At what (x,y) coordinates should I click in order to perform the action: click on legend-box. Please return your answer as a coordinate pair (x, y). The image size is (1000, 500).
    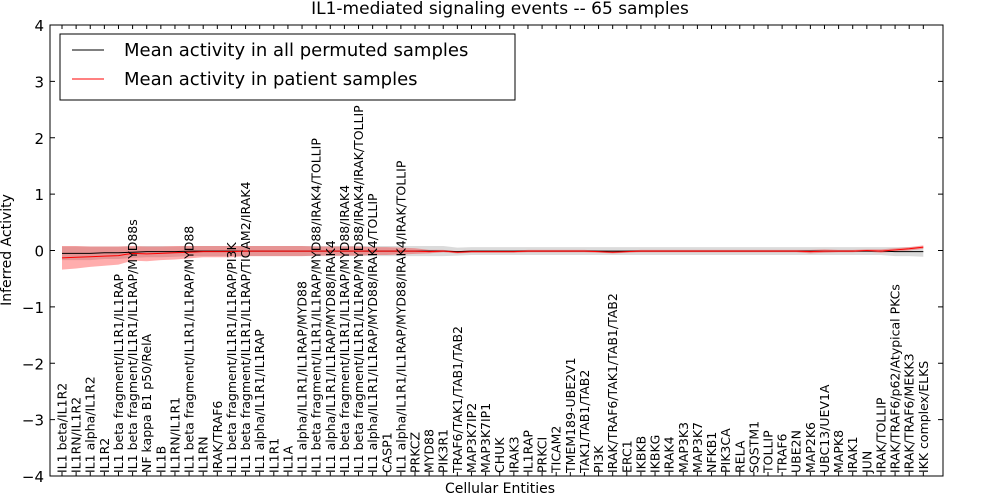
    Looking at the image, I should click on (287, 67).